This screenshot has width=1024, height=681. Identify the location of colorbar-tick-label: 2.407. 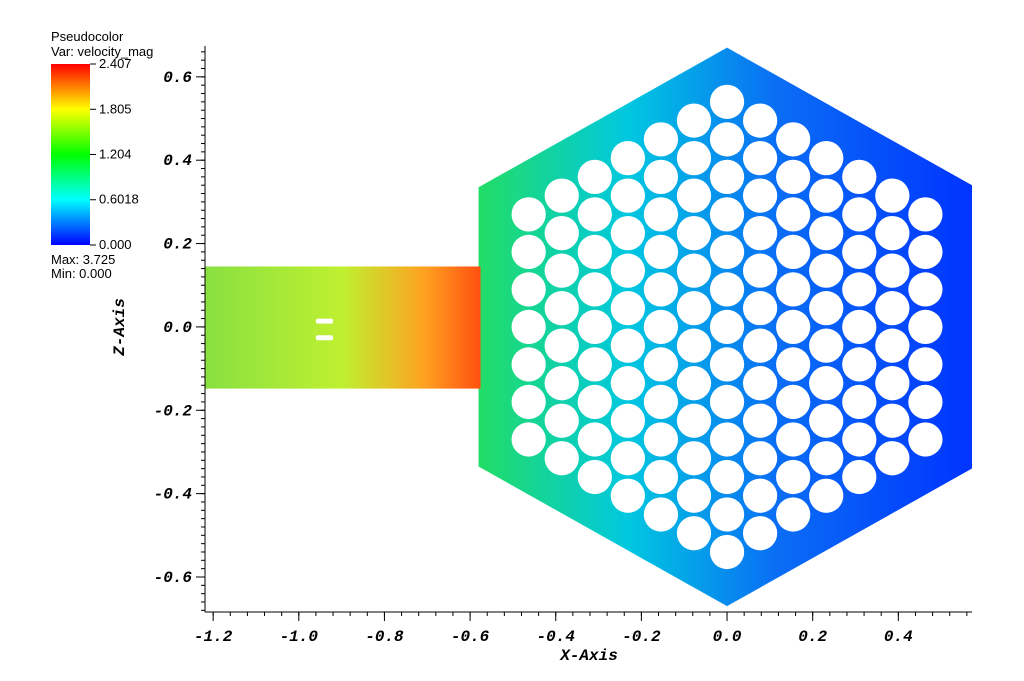
(115, 63).